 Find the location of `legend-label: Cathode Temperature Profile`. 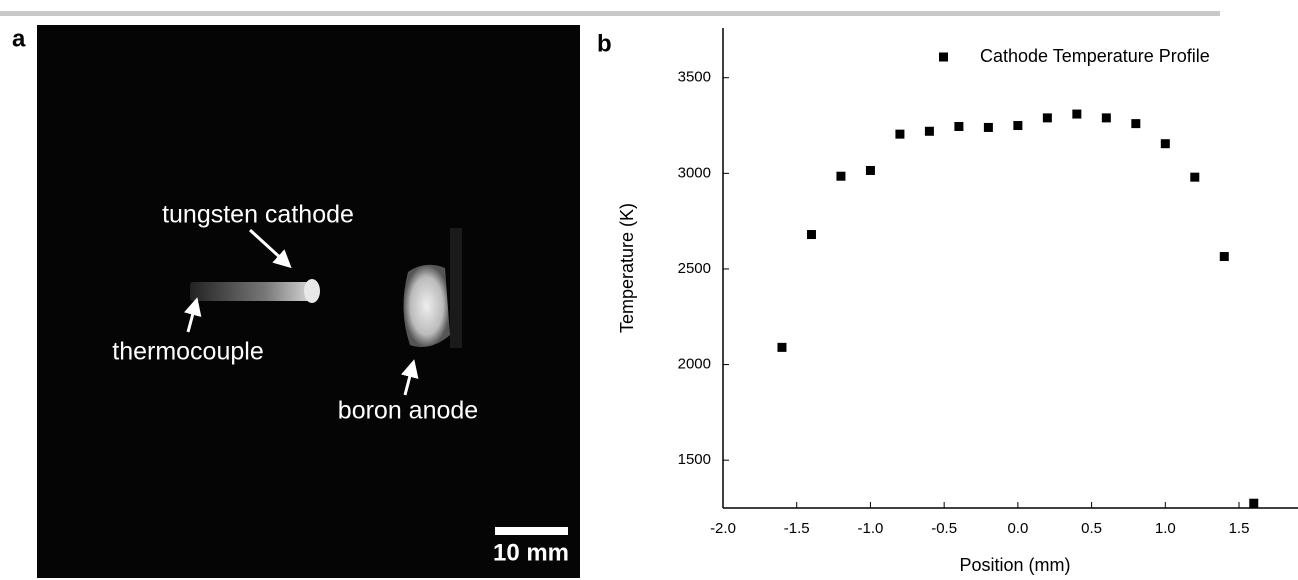

legend-label: Cathode Temperature Profile is located at coordinates (1095, 56).